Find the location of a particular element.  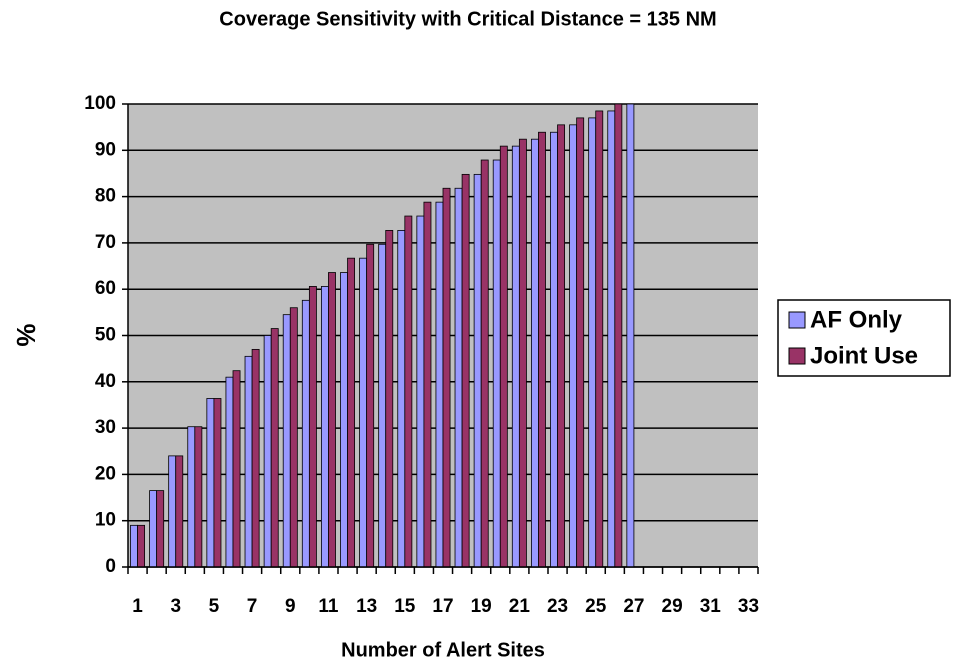

x-tick-label: 15 is located at coordinates (405, 606).